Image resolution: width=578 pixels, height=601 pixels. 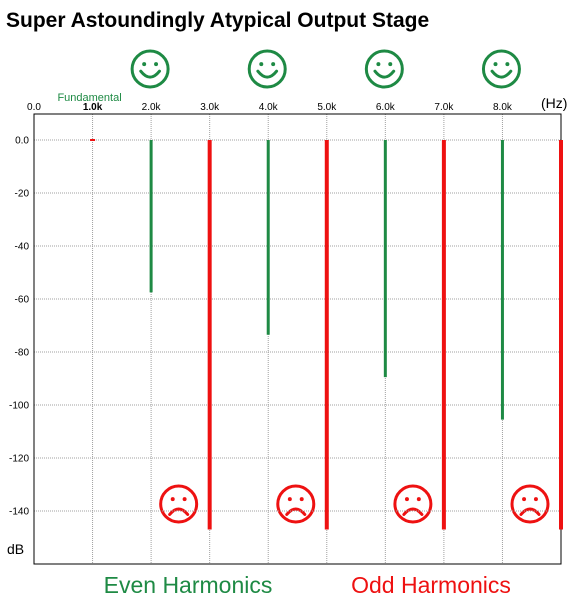 What do you see at coordinates (217, 20) in the screenshot?
I see `chart-title: Super Astoundingly Atypical Output Stage` at bounding box center [217, 20].